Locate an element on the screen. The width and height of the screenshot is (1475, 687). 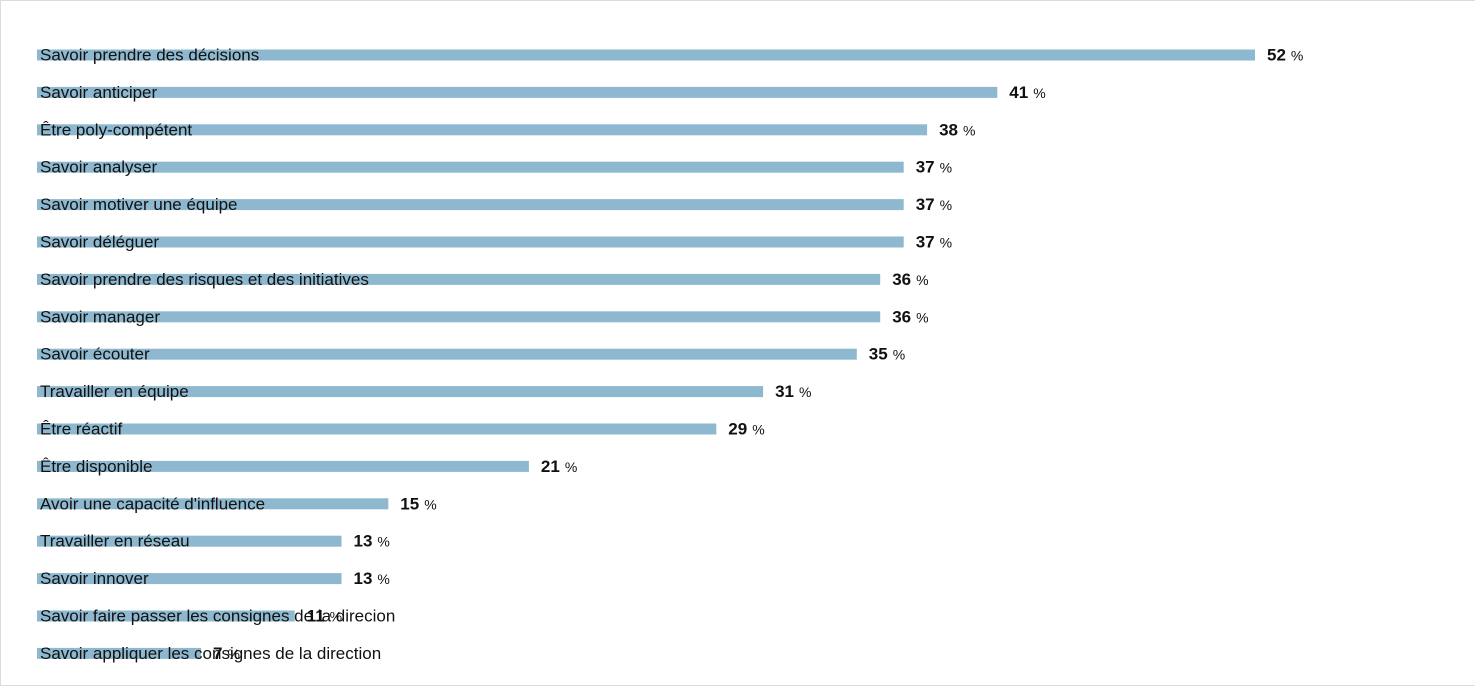
bar-row-savoir-manager: Savoir manager 36% is located at coordinates (483, 316).